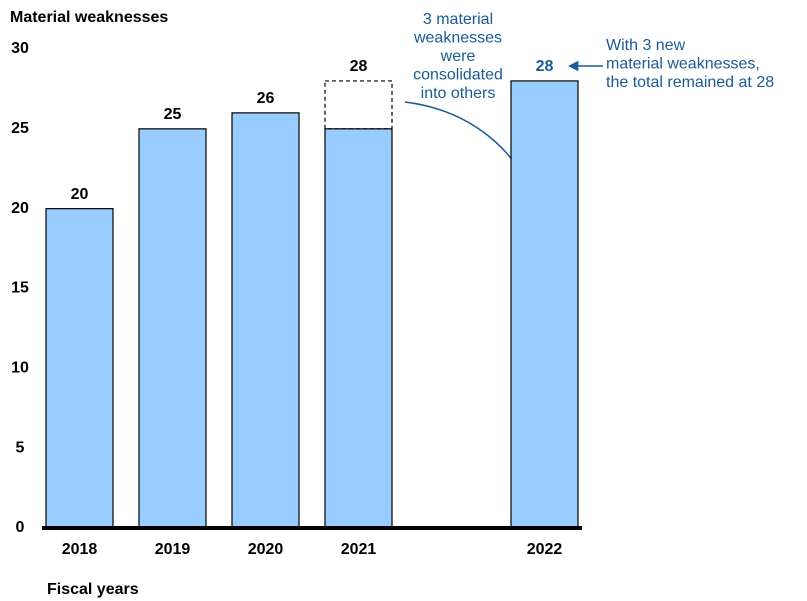 This screenshot has width=807, height=601. I want to click on x-tick-label: 2021, so click(359, 549).